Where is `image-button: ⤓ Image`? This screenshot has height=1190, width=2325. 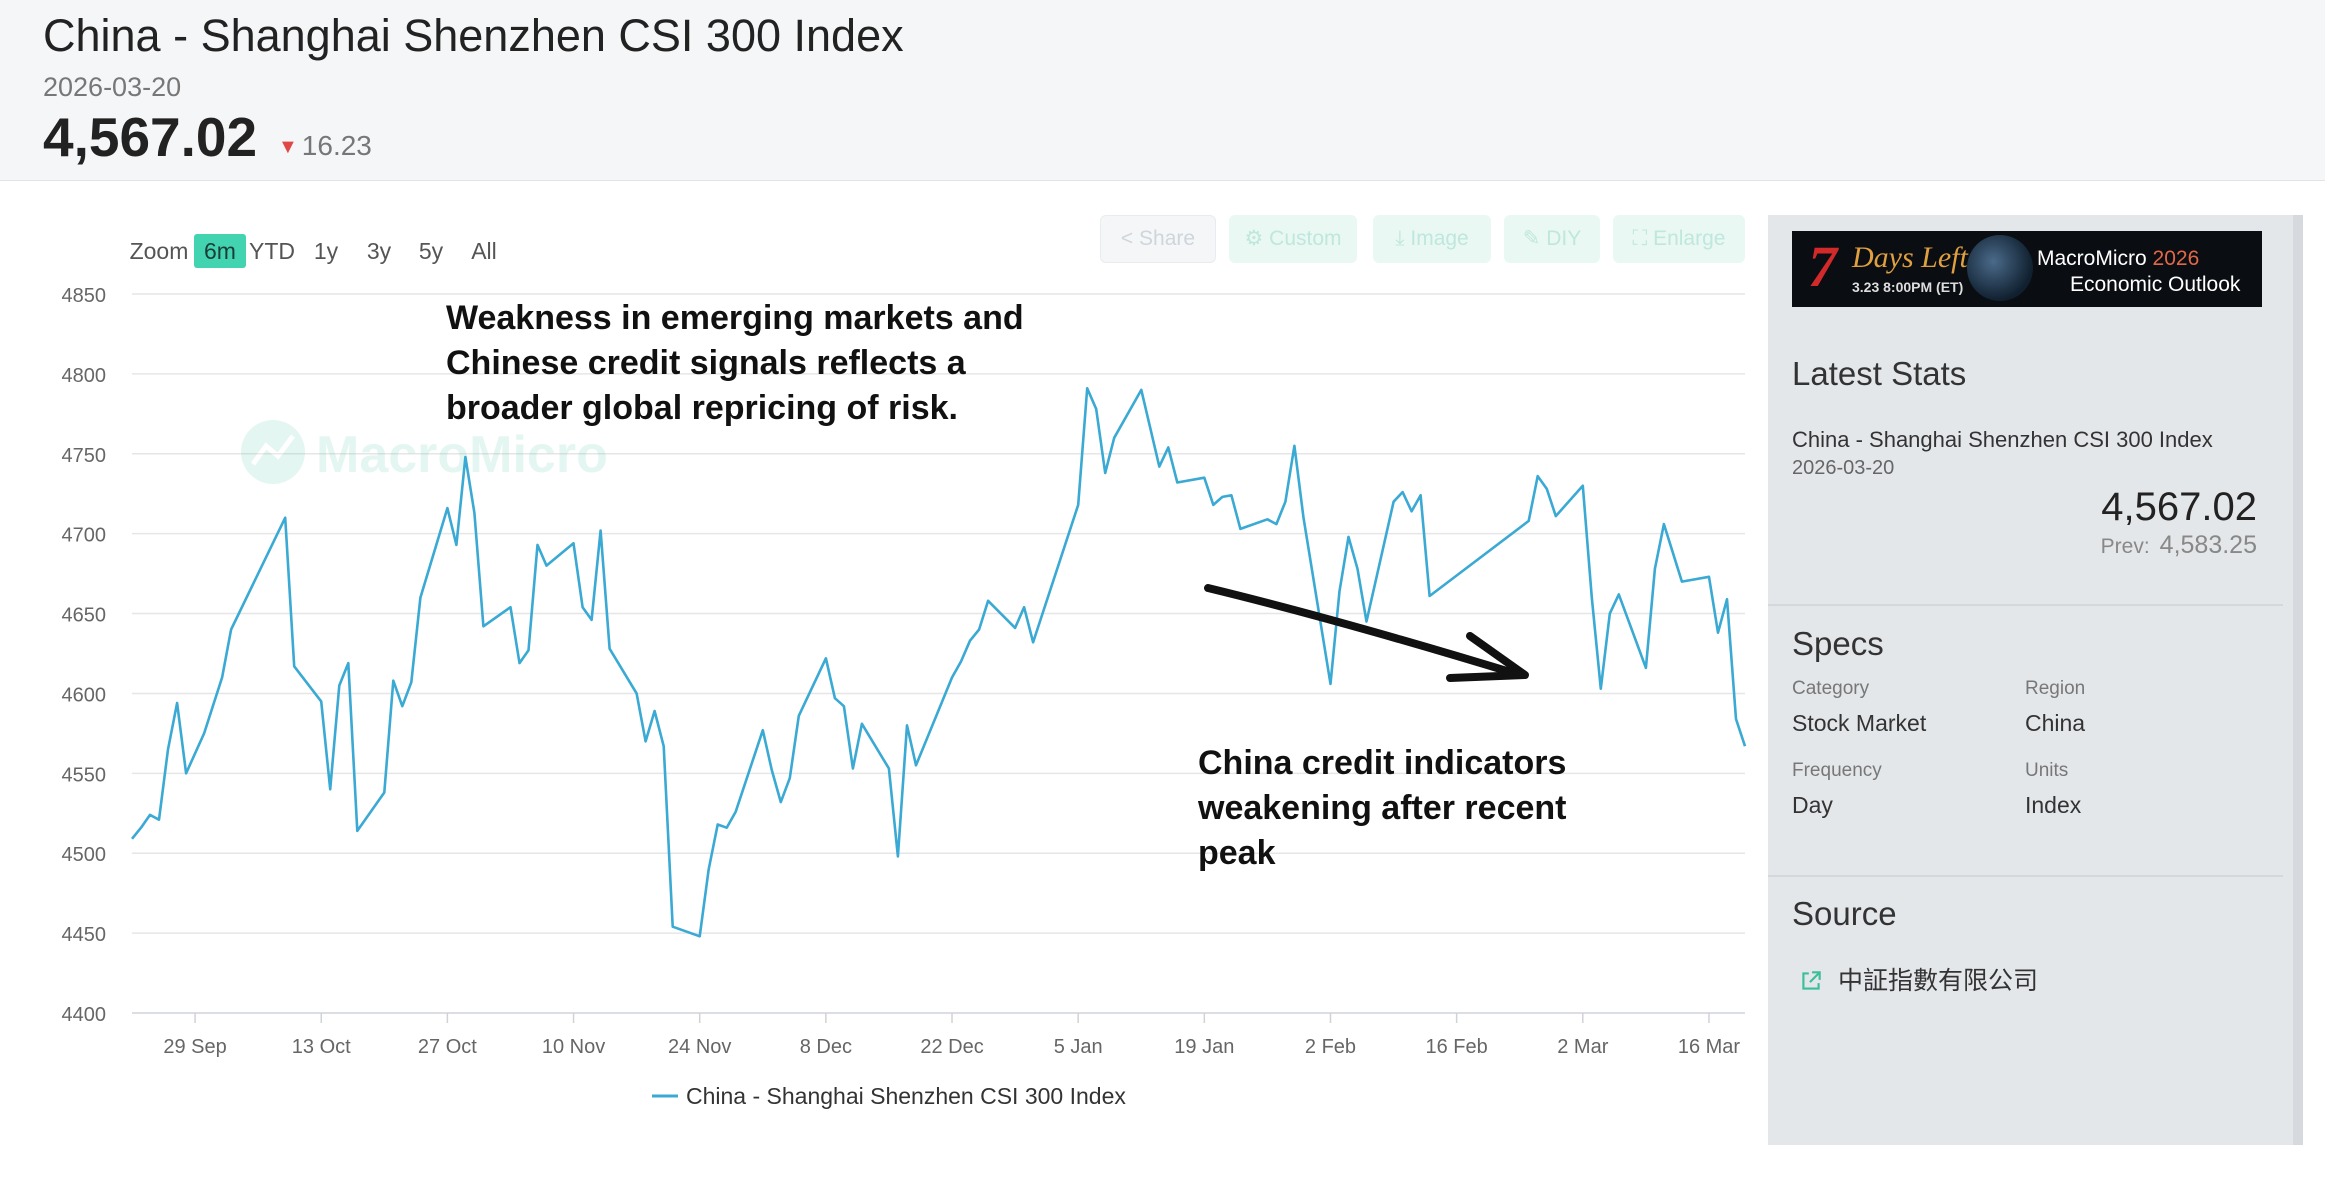 image-button: ⤓ Image is located at coordinates (1432, 239).